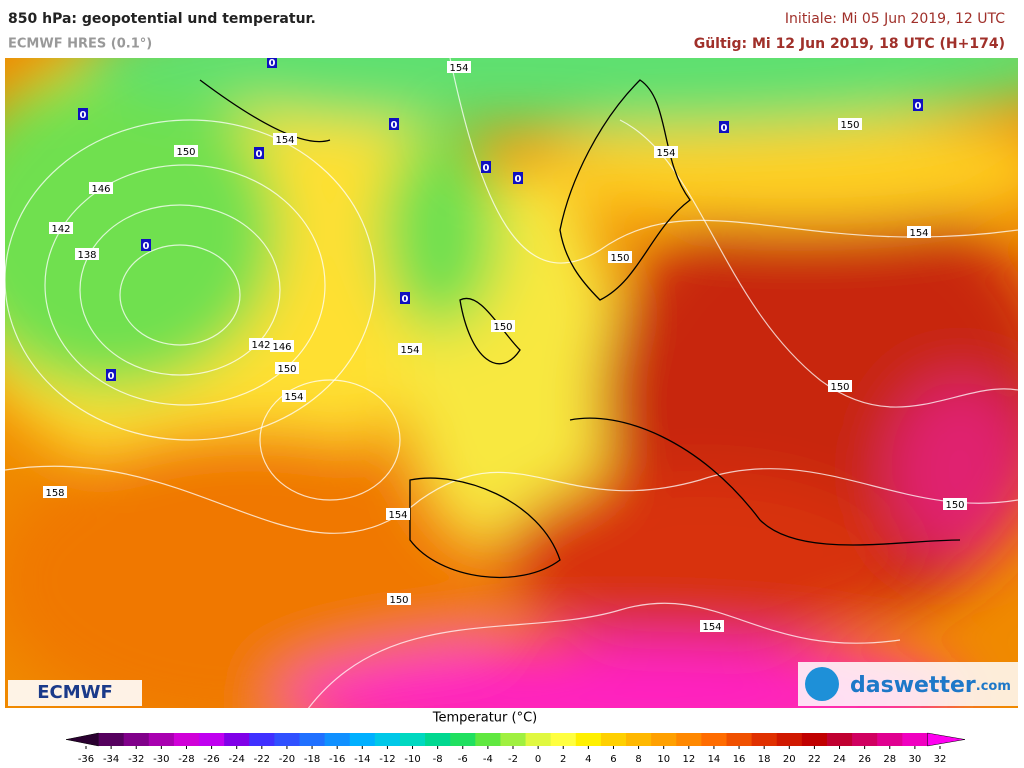  I want to click on colorbar-tick-label: 8, so click(638, 759).